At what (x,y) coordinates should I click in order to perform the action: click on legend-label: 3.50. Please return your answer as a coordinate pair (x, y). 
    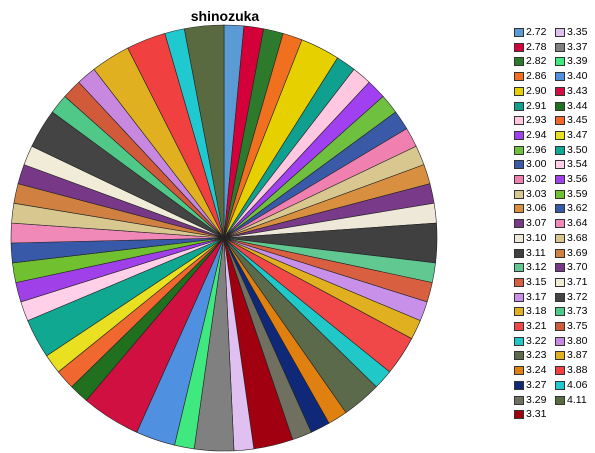
    Looking at the image, I should click on (577, 149).